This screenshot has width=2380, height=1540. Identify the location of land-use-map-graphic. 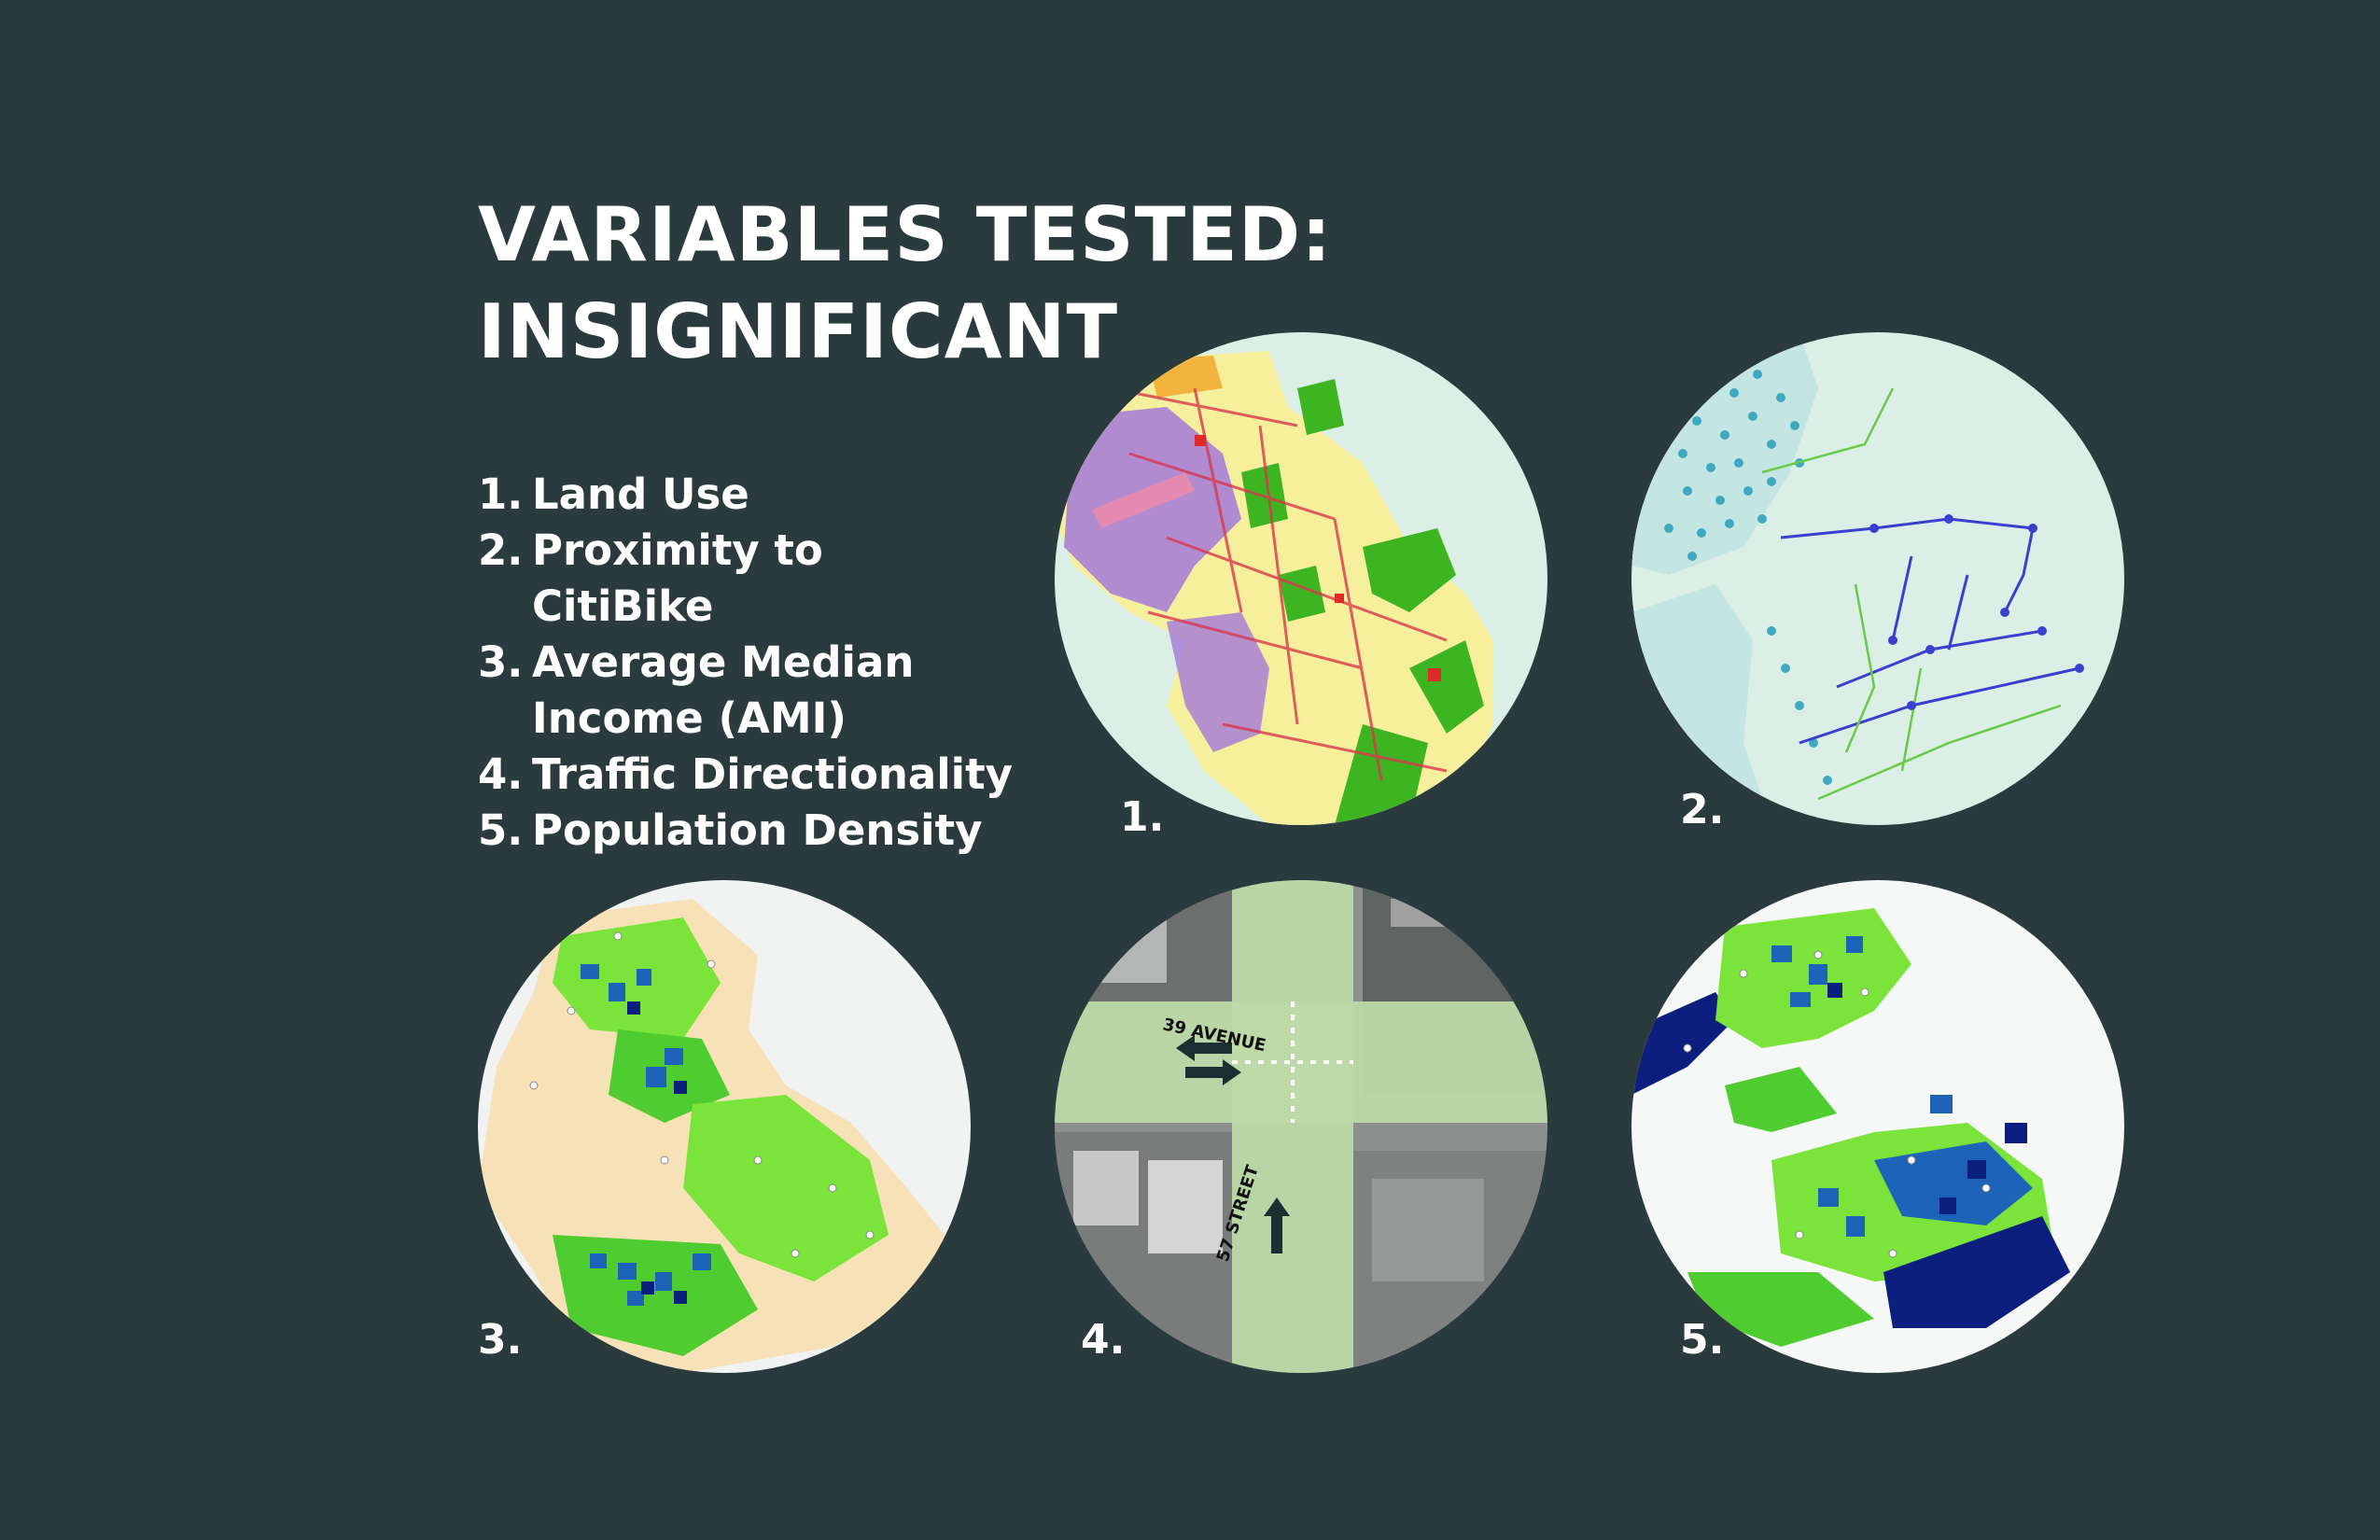
(1301, 578).